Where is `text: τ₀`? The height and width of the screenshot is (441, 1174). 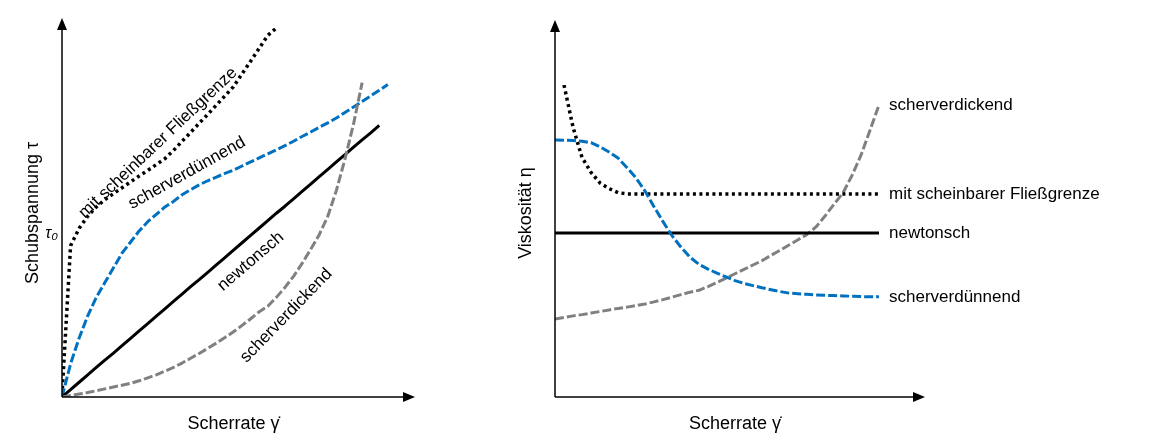
text: τ₀ is located at coordinates (52, 232).